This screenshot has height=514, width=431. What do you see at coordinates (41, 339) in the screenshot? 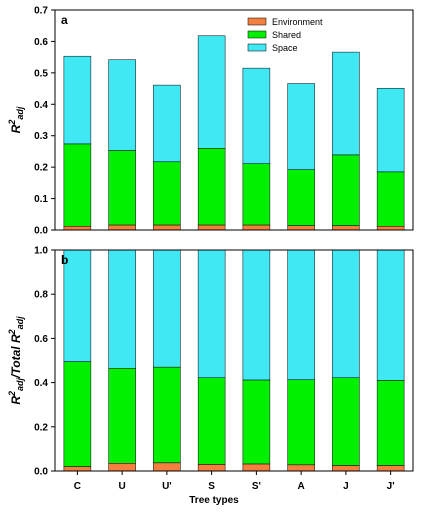
I see `y-tick-label-b: 0.6` at bounding box center [41, 339].